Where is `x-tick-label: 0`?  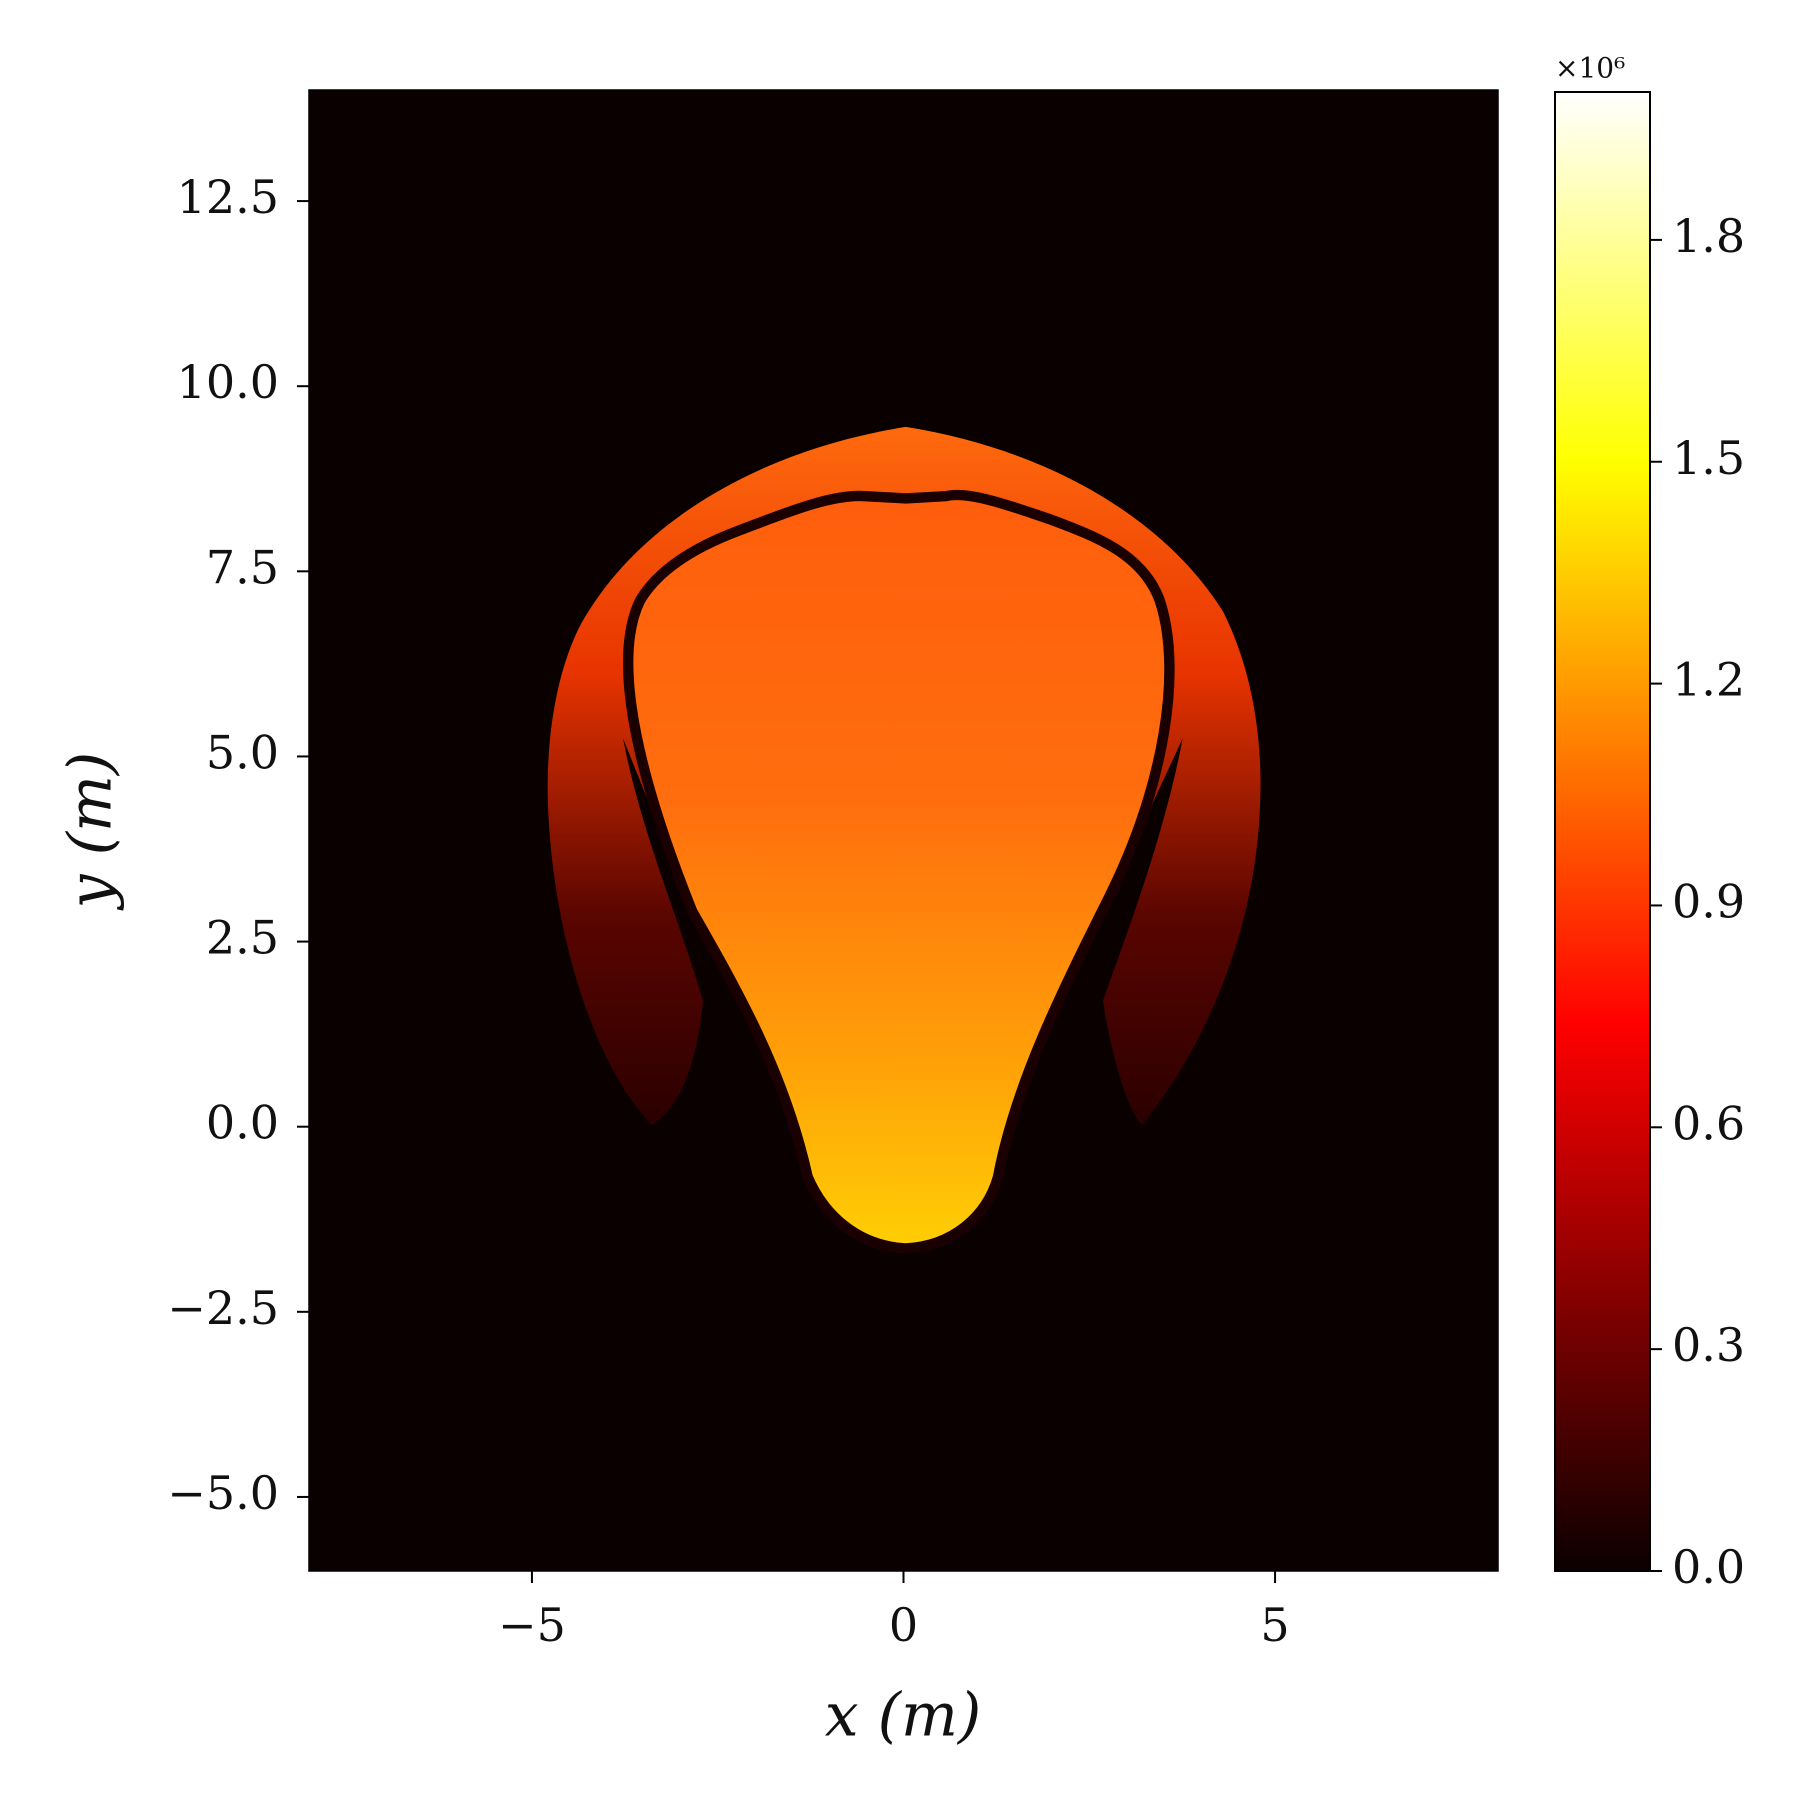 x-tick-label: 0 is located at coordinates (903, 1625).